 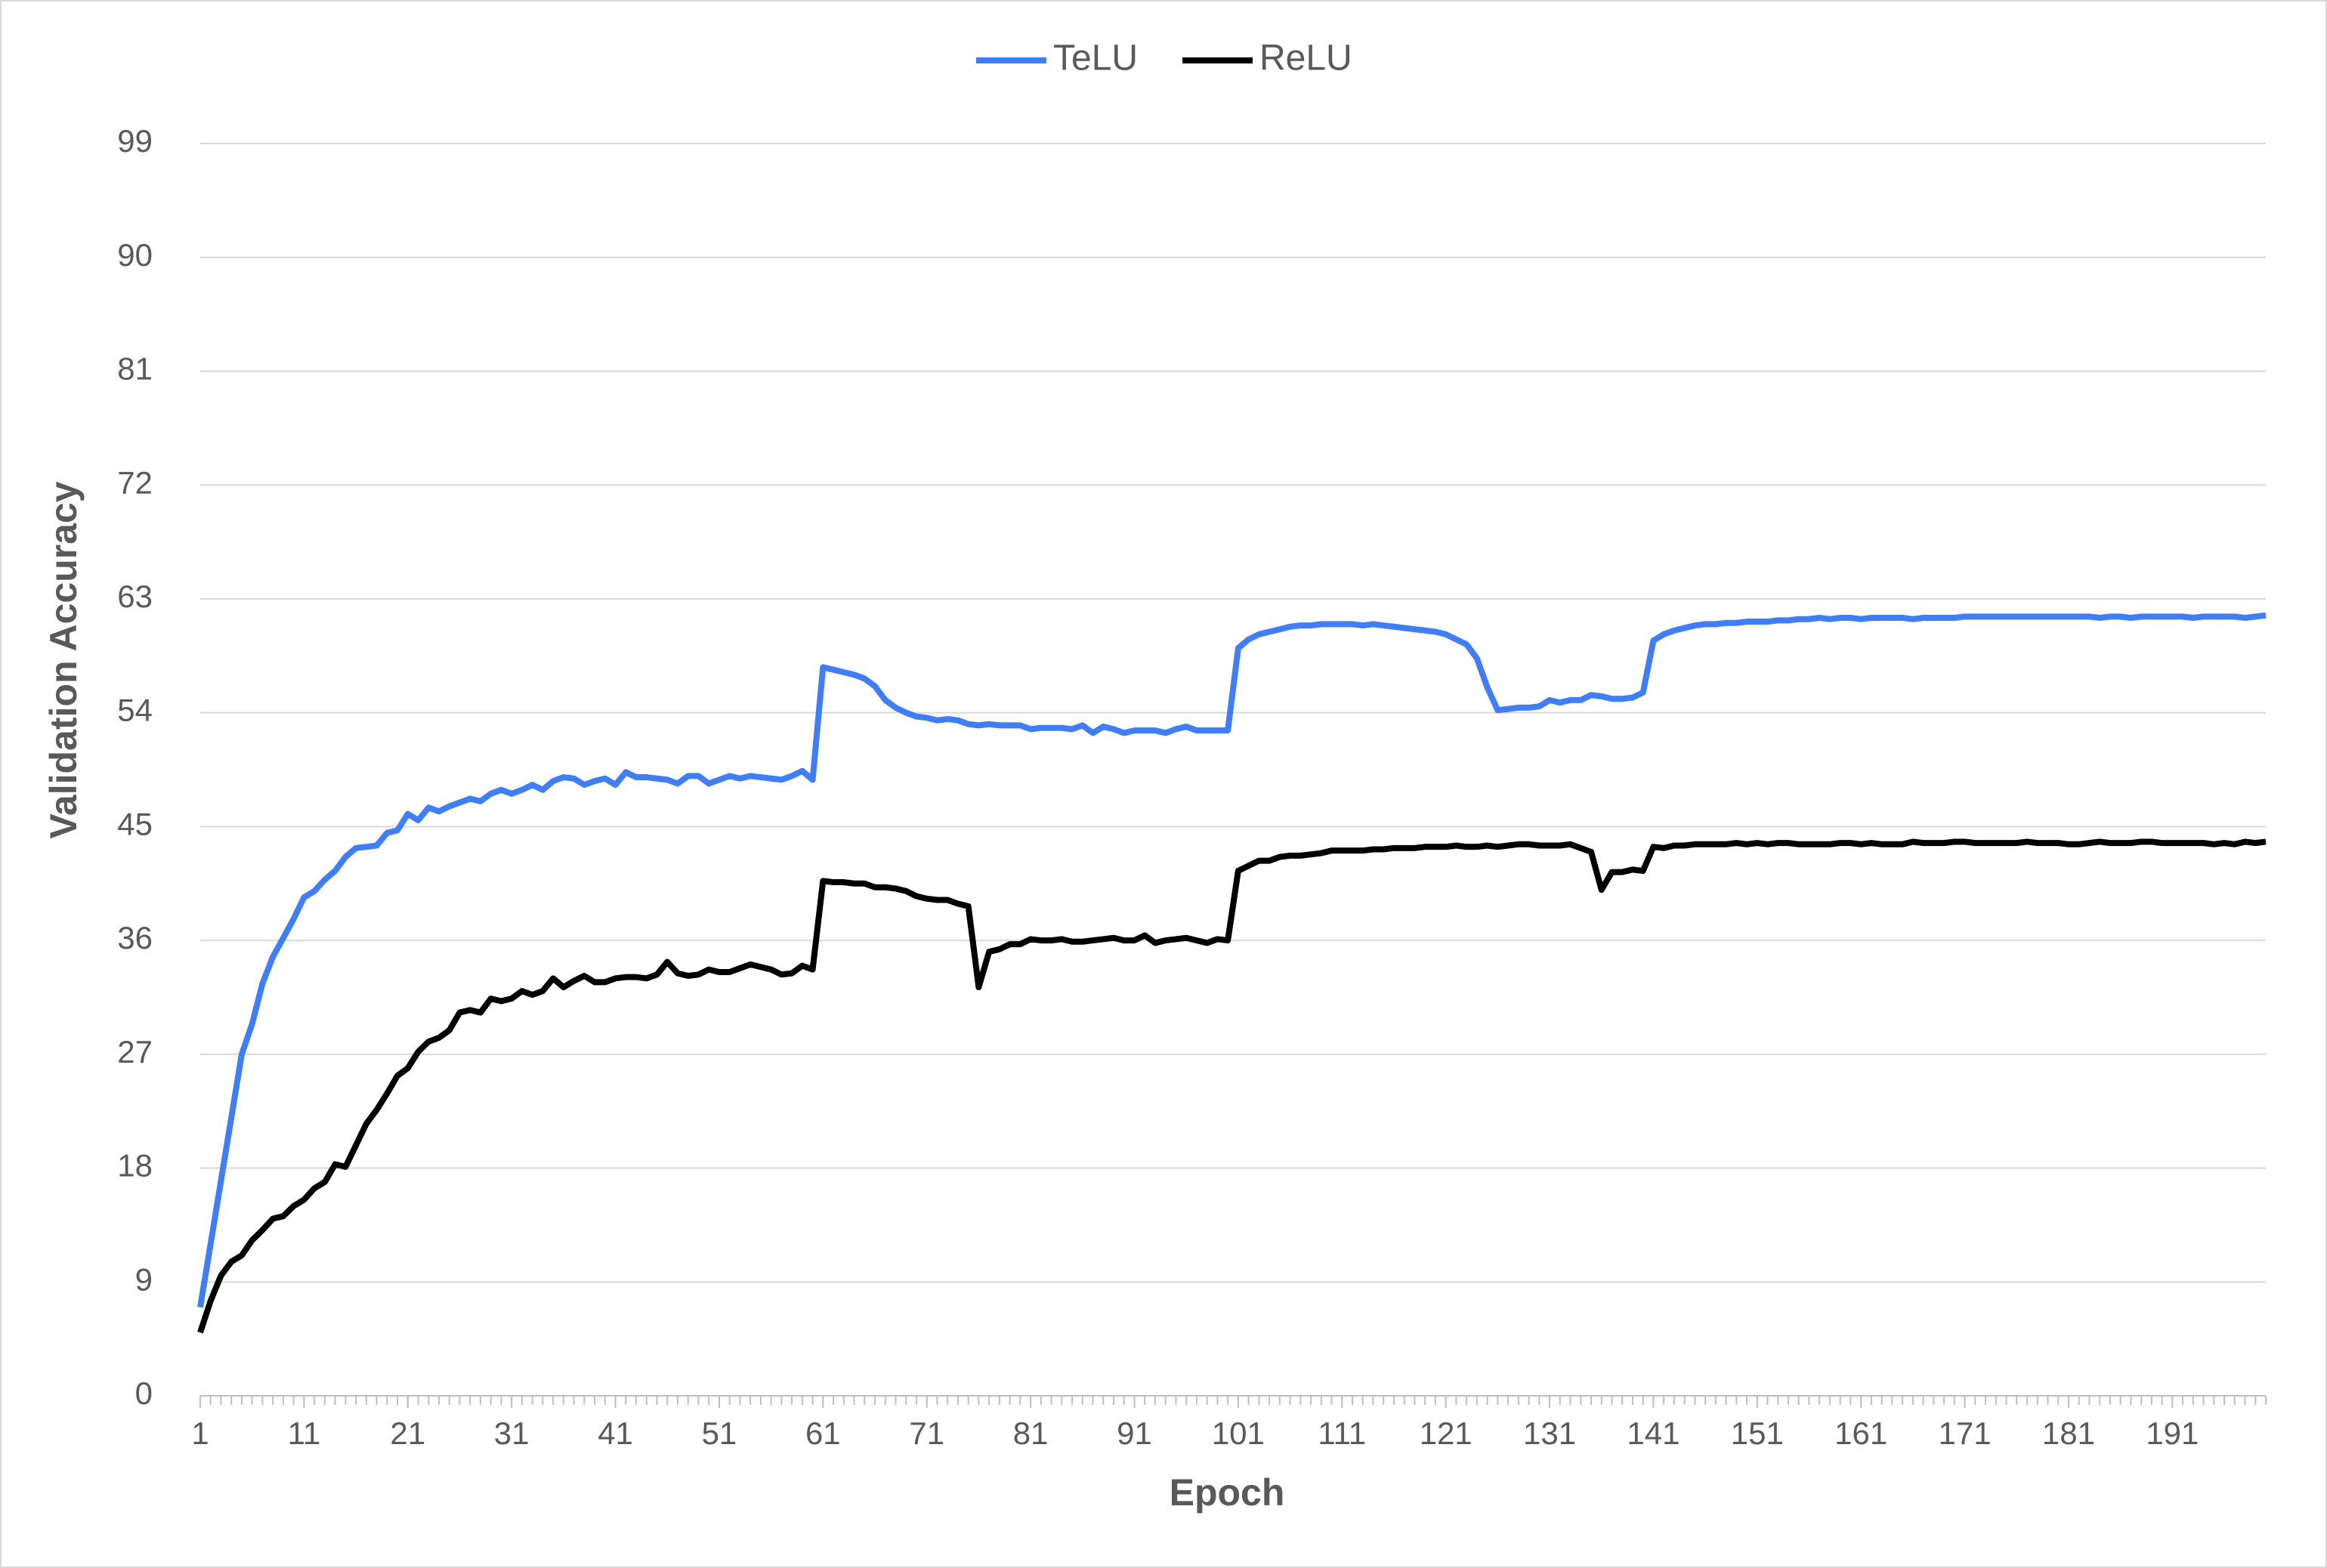 What do you see at coordinates (1653, 1433) in the screenshot?
I see `x-tick-label: 141` at bounding box center [1653, 1433].